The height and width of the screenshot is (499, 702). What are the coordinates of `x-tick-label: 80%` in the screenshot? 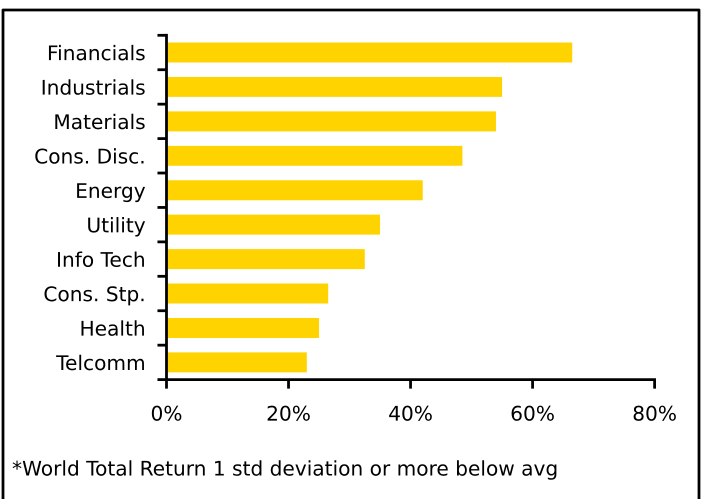 It's located at (655, 413).